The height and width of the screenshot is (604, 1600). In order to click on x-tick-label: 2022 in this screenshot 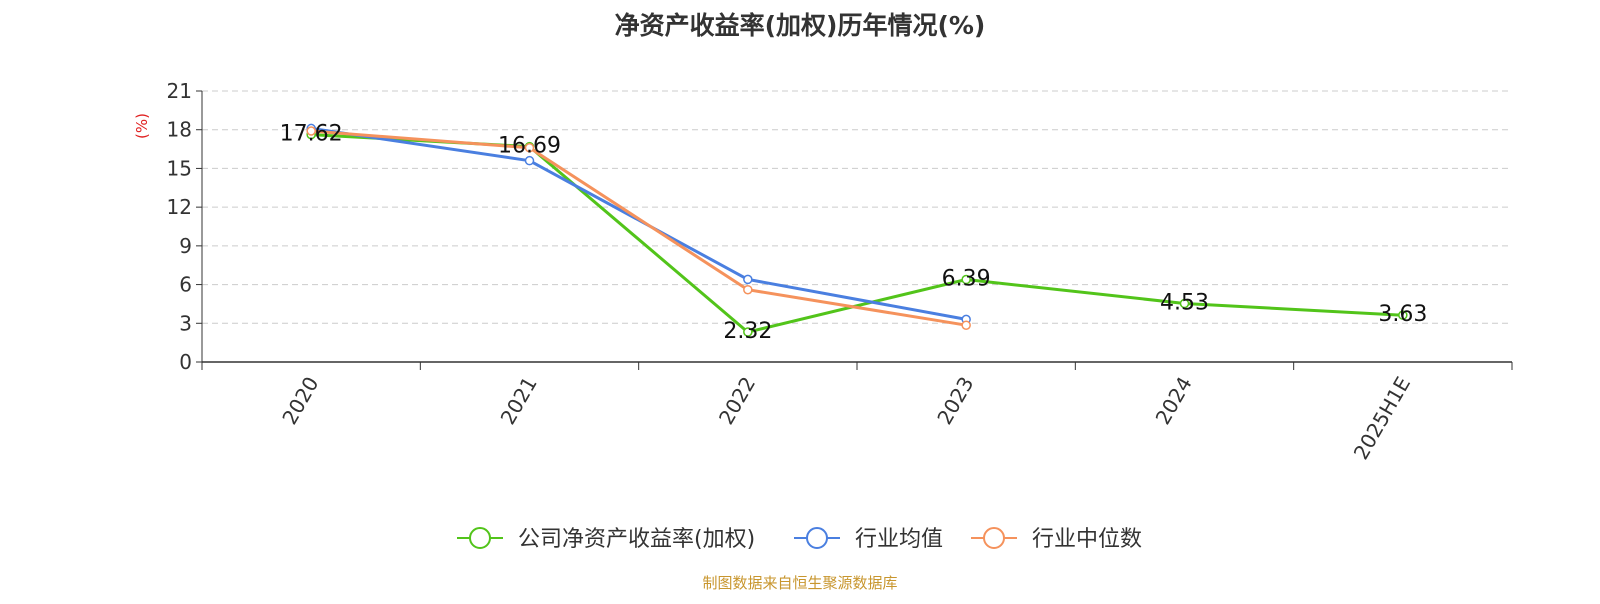, I will do `click(737, 401)`.